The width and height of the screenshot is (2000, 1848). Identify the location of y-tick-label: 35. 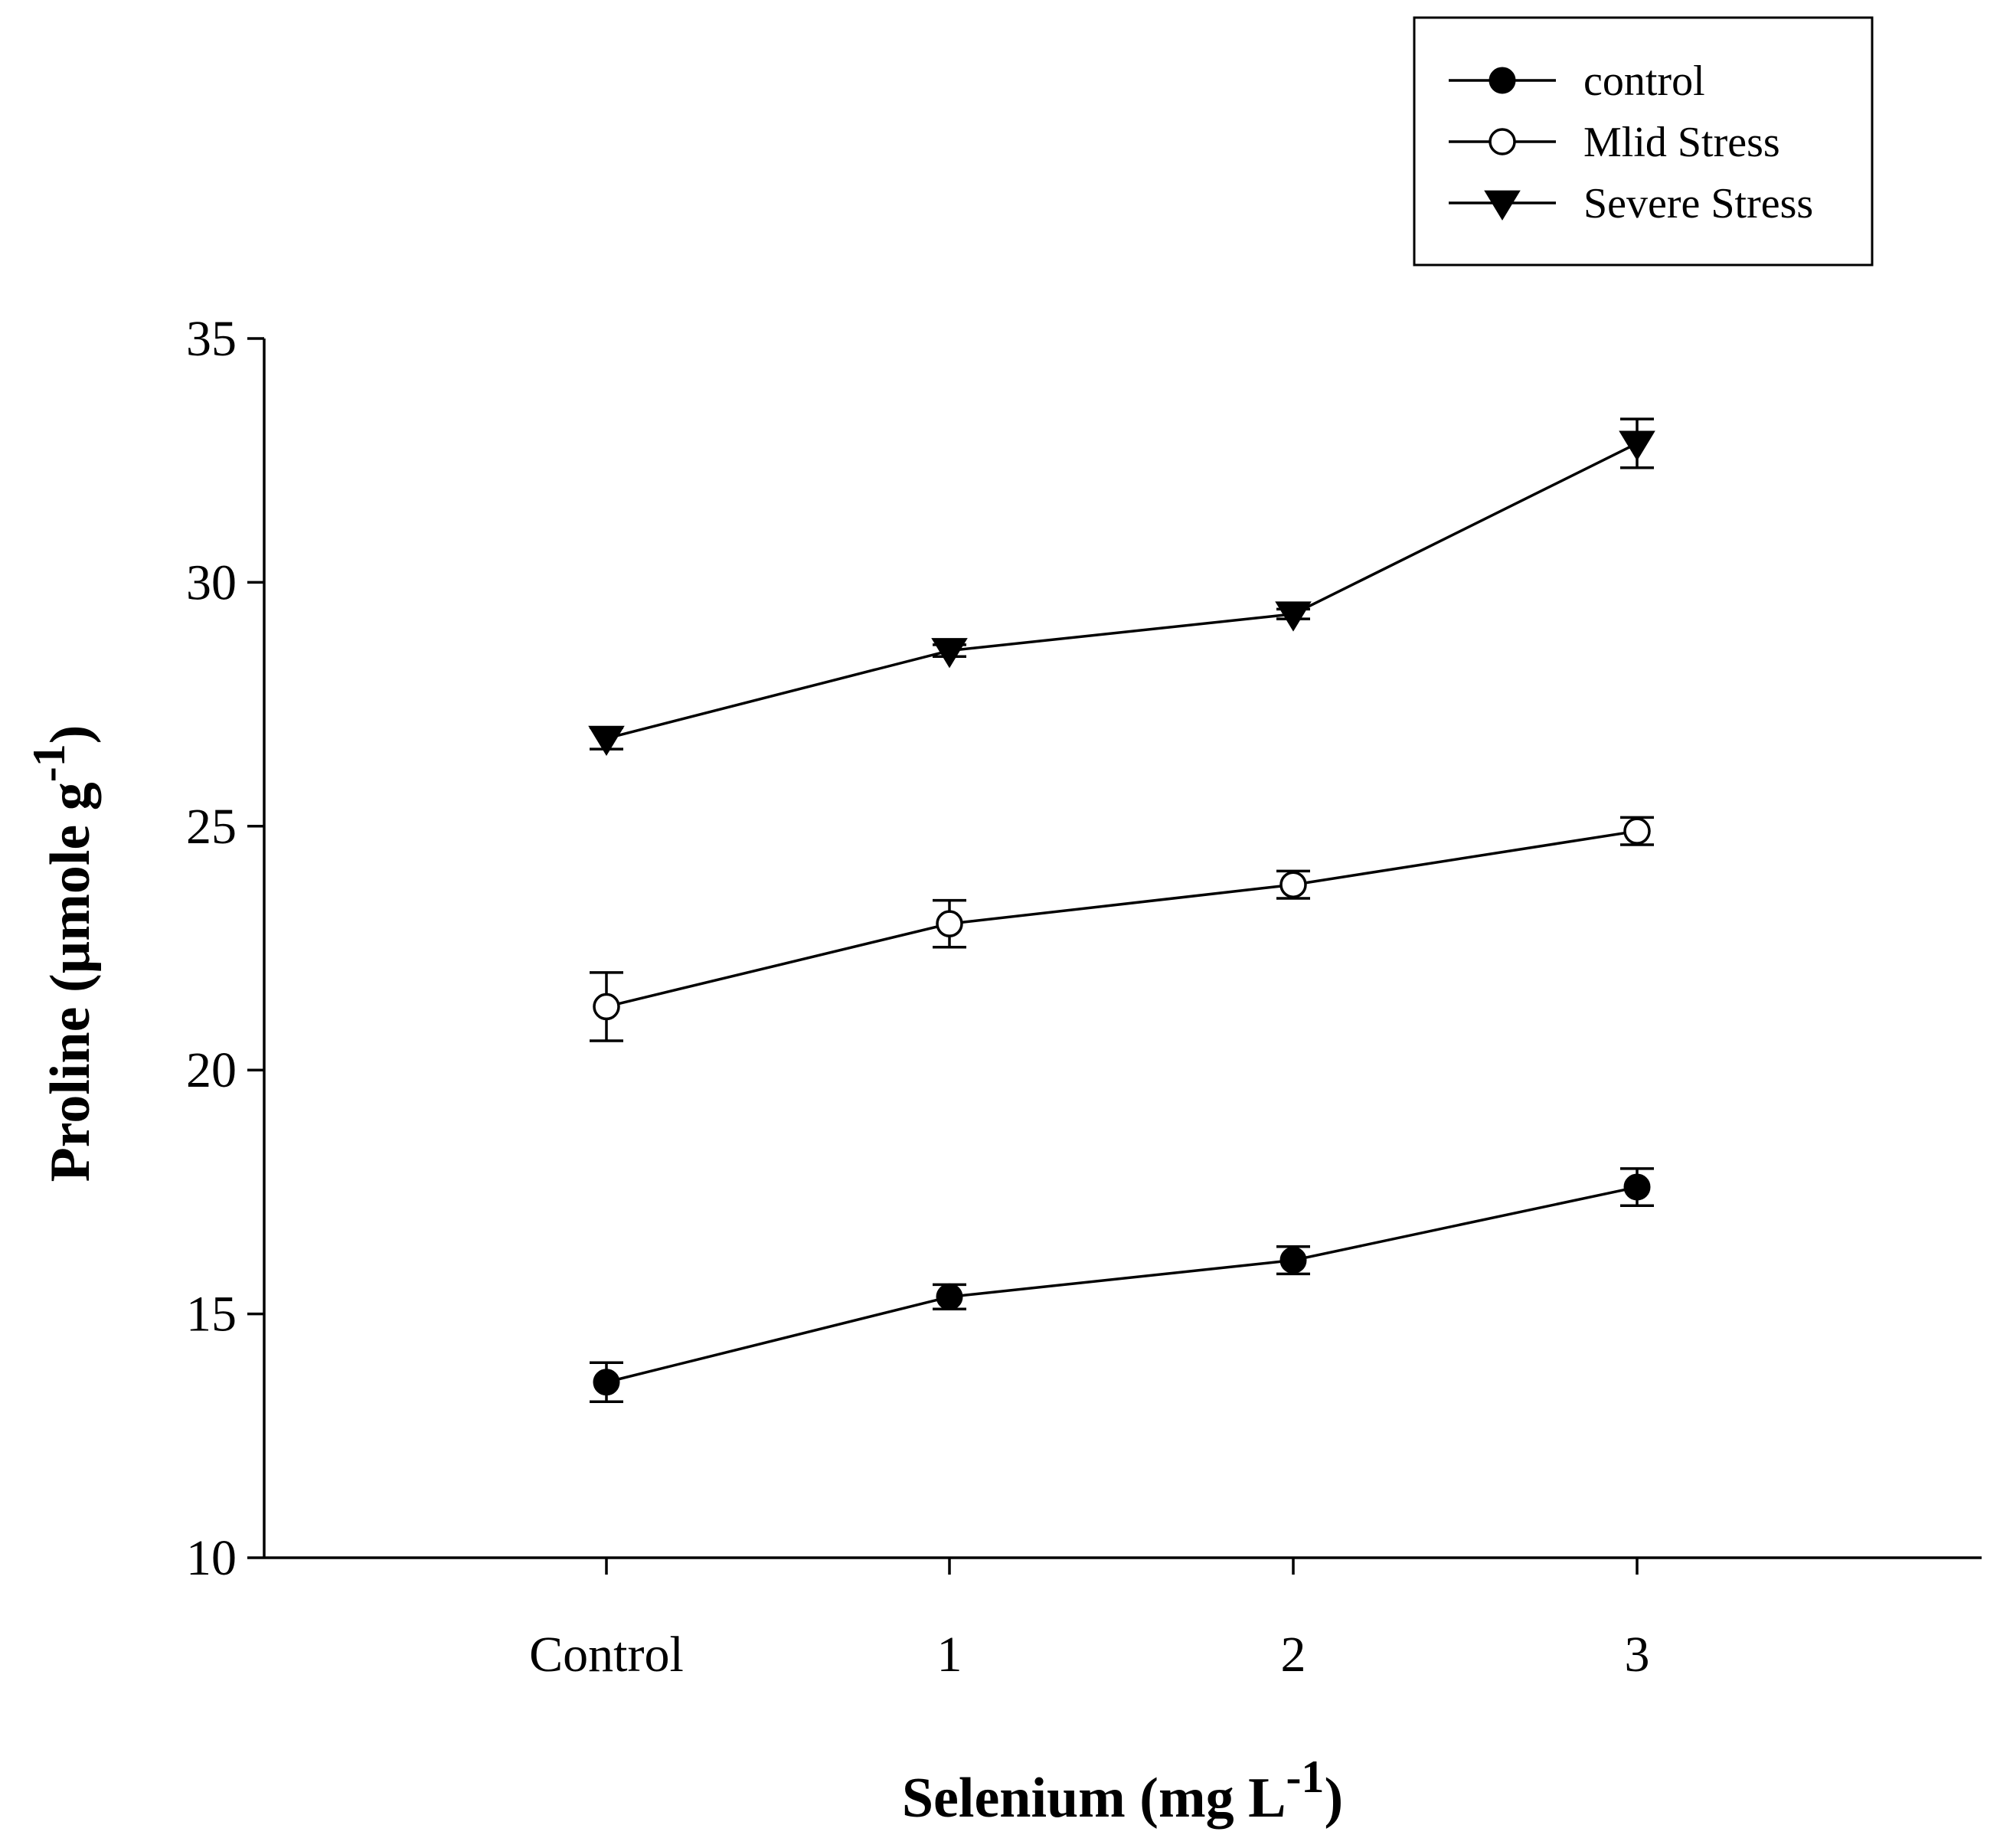
(211, 339).